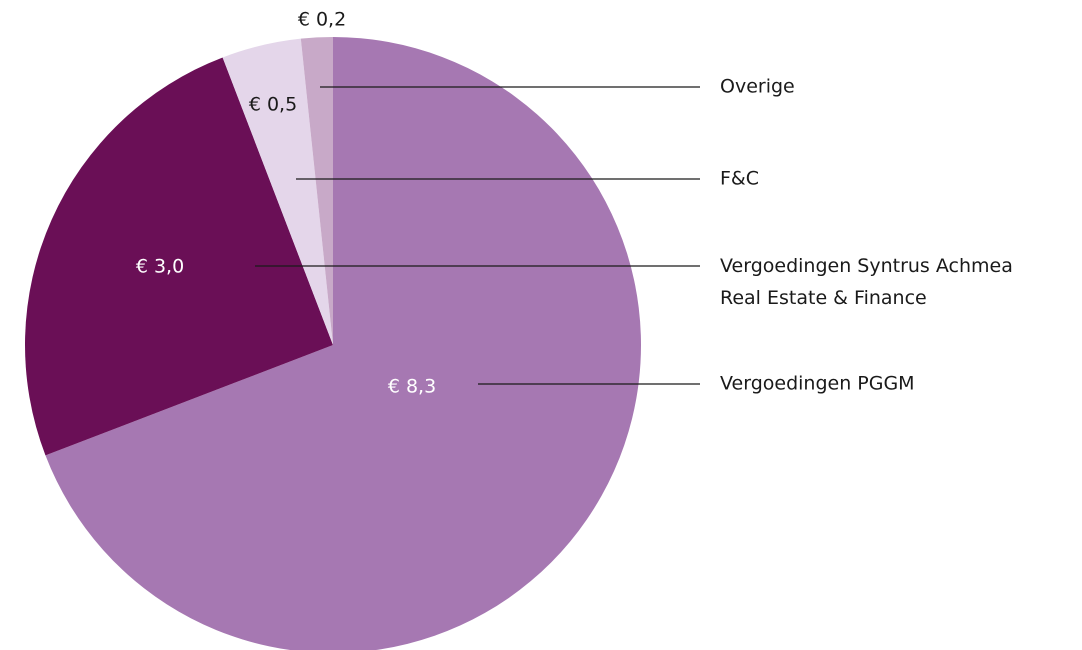 Image resolution: width=1082 pixels, height=650 pixels. I want to click on value-label: € 8,3, so click(412, 387).